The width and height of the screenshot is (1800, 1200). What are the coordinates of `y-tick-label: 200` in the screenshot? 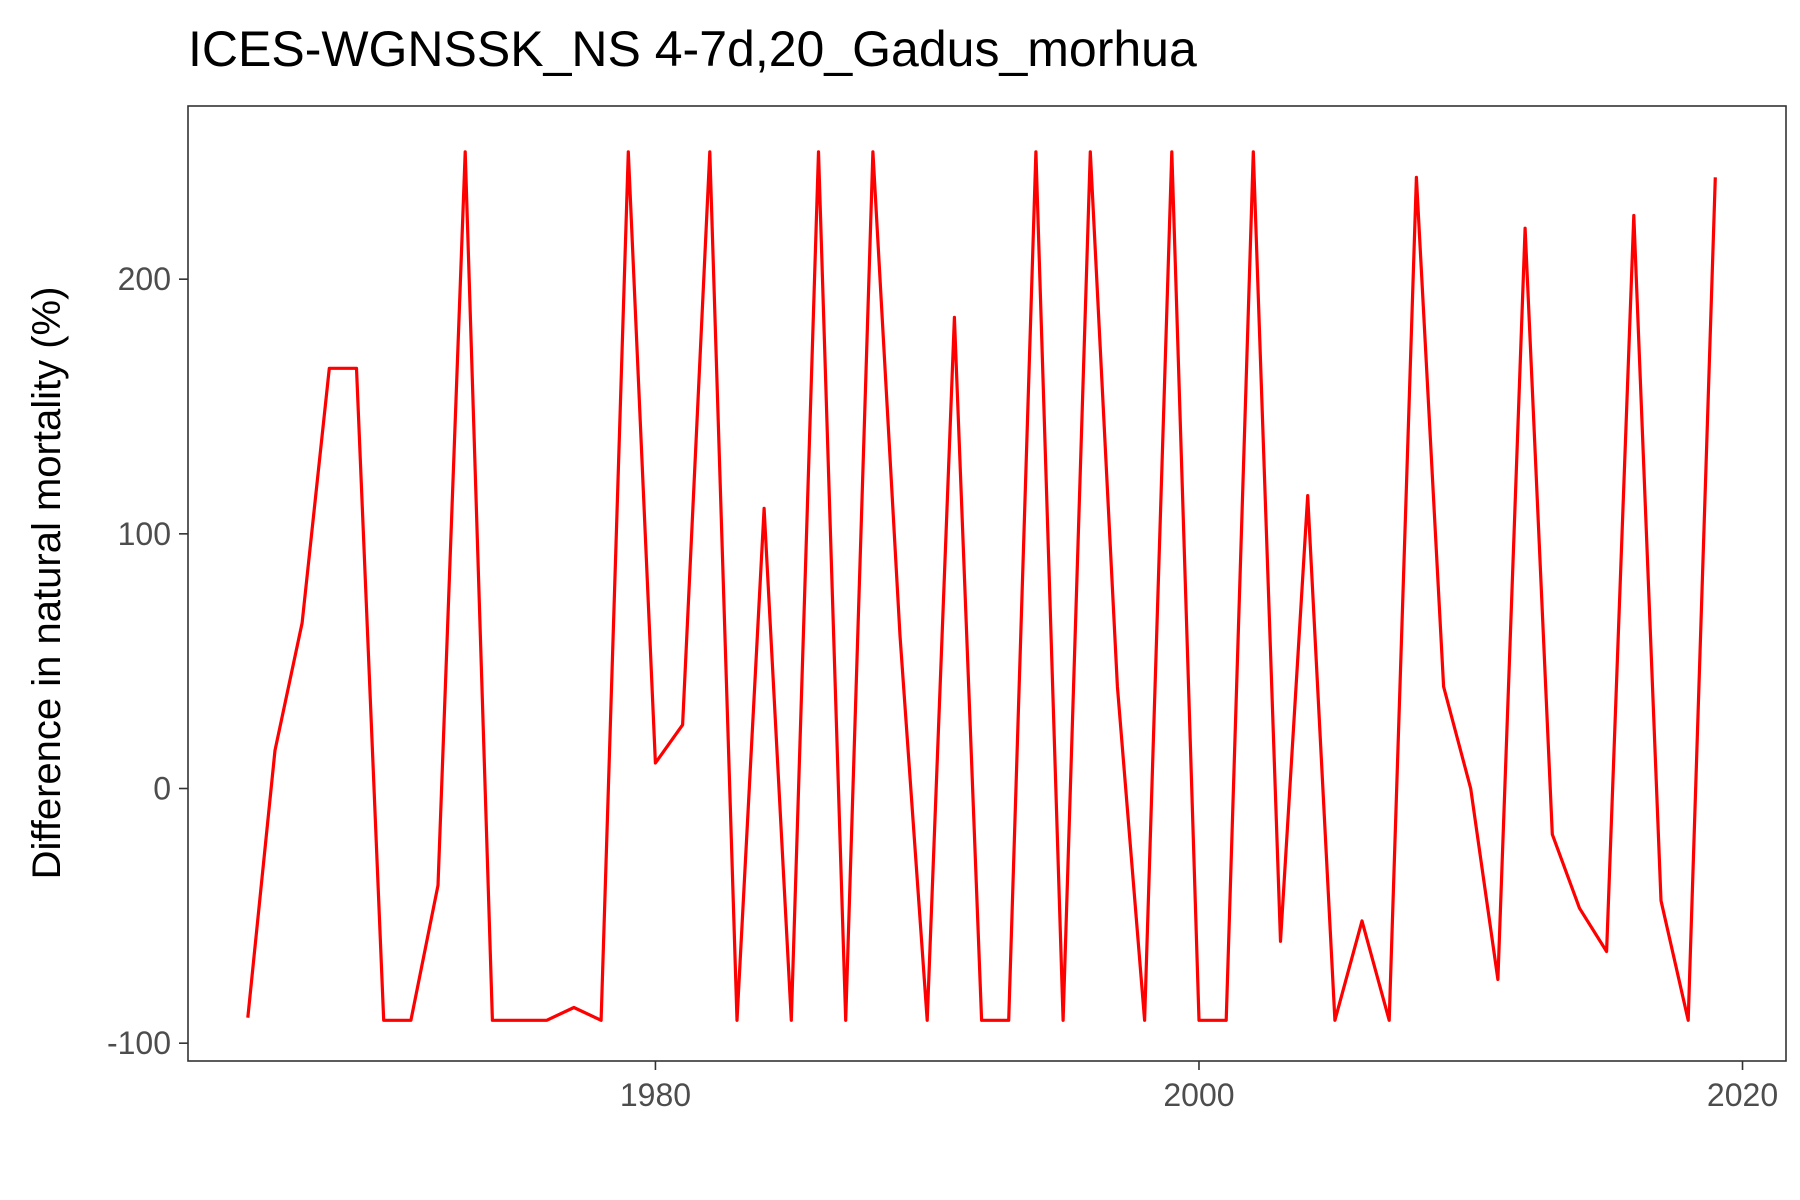 It's located at (144, 279).